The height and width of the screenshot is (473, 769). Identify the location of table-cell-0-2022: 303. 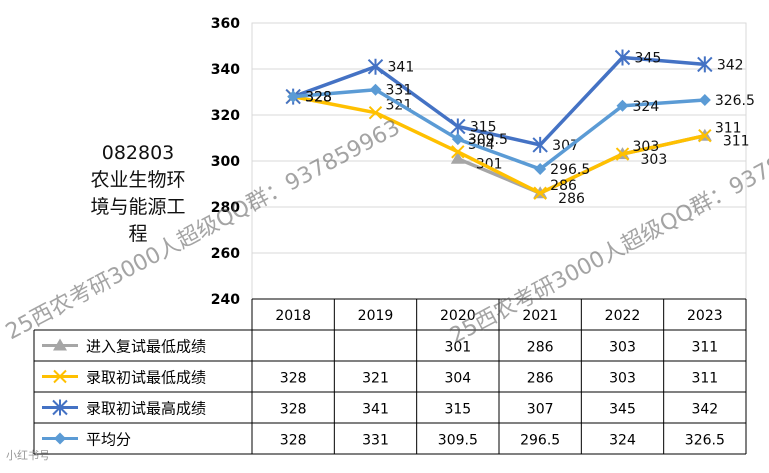
(622, 348).